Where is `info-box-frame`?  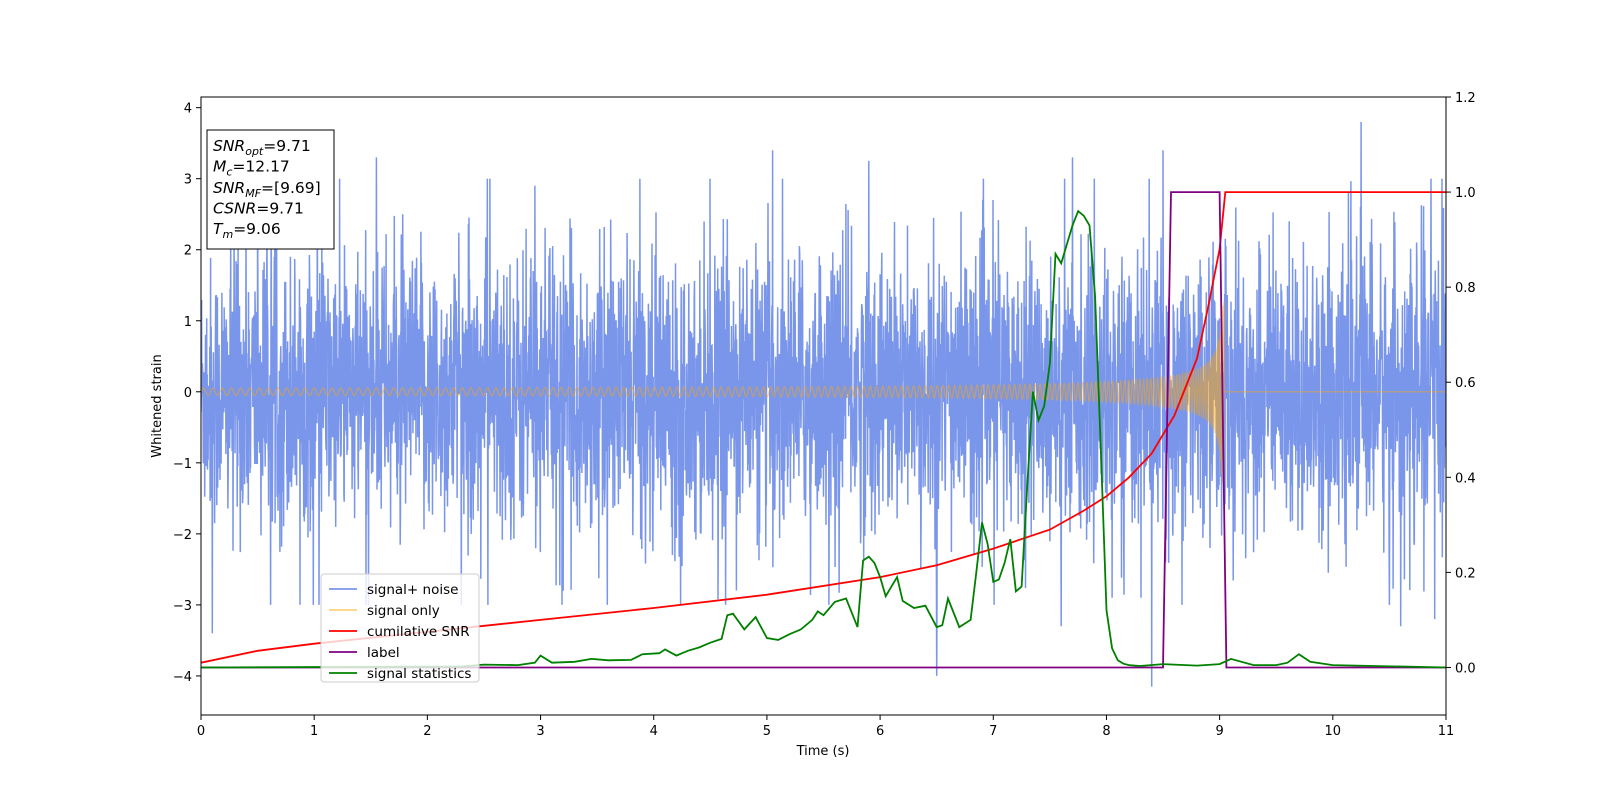 info-box-frame is located at coordinates (270, 189).